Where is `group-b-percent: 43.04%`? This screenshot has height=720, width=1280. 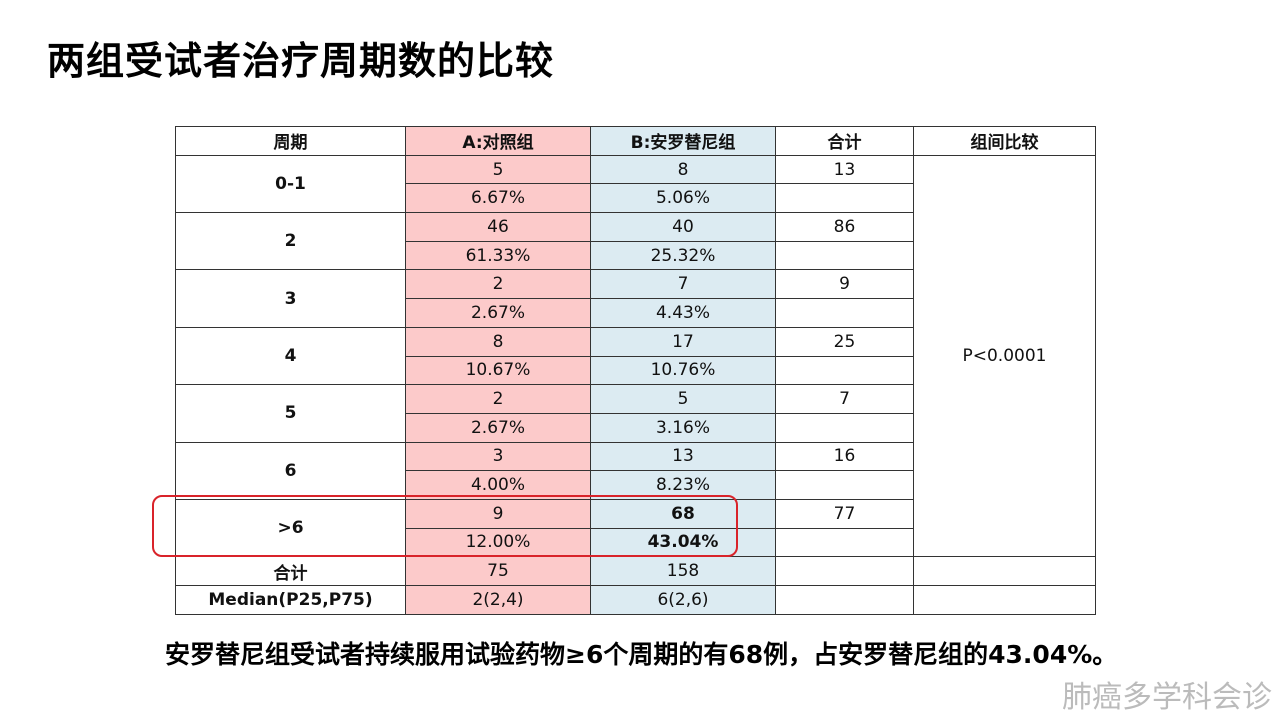
group-b-percent: 43.04% is located at coordinates (683, 542).